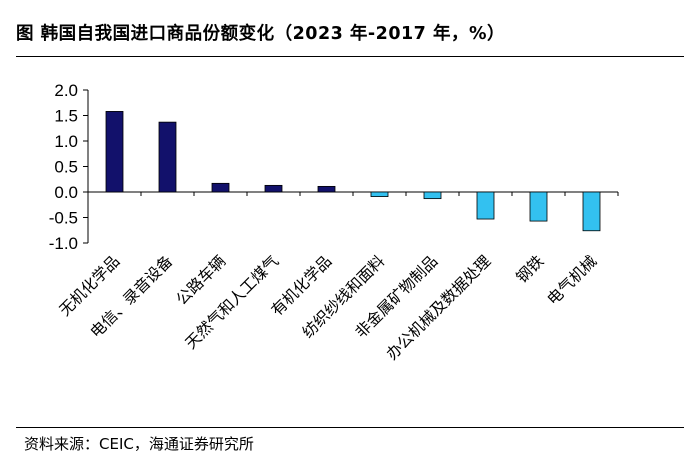 The image size is (700, 460). I want to click on x-category-label: 电气机械, so click(572, 280).